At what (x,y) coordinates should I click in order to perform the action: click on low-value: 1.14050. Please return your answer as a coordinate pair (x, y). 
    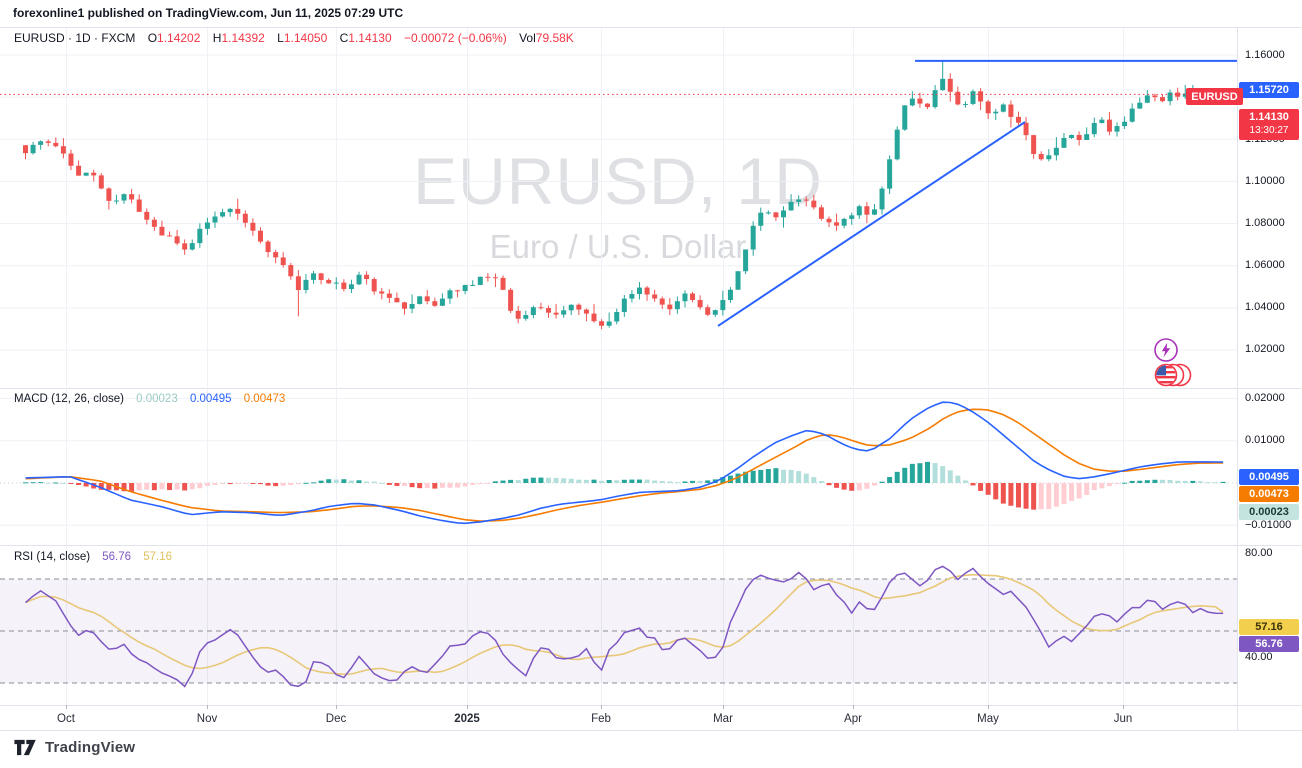
    Looking at the image, I should click on (305, 38).